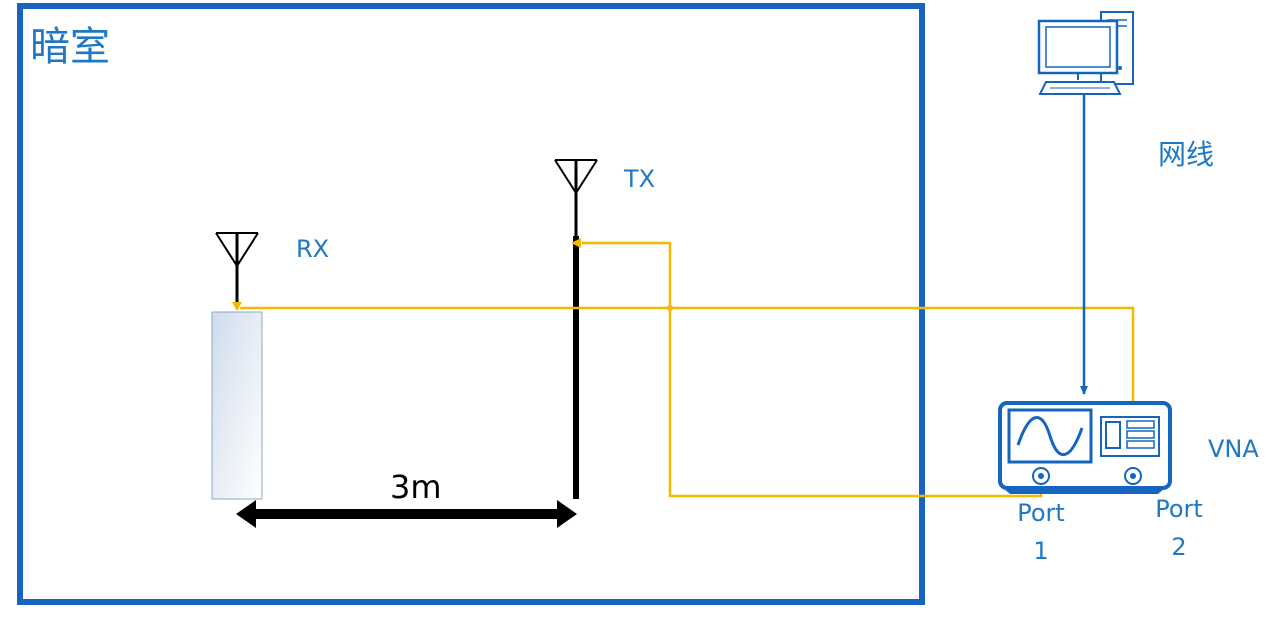 Image resolution: width=1282 pixels, height=618 pixels. What do you see at coordinates (670, 308) in the screenshot?
I see `cable-crossing-dot` at bounding box center [670, 308].